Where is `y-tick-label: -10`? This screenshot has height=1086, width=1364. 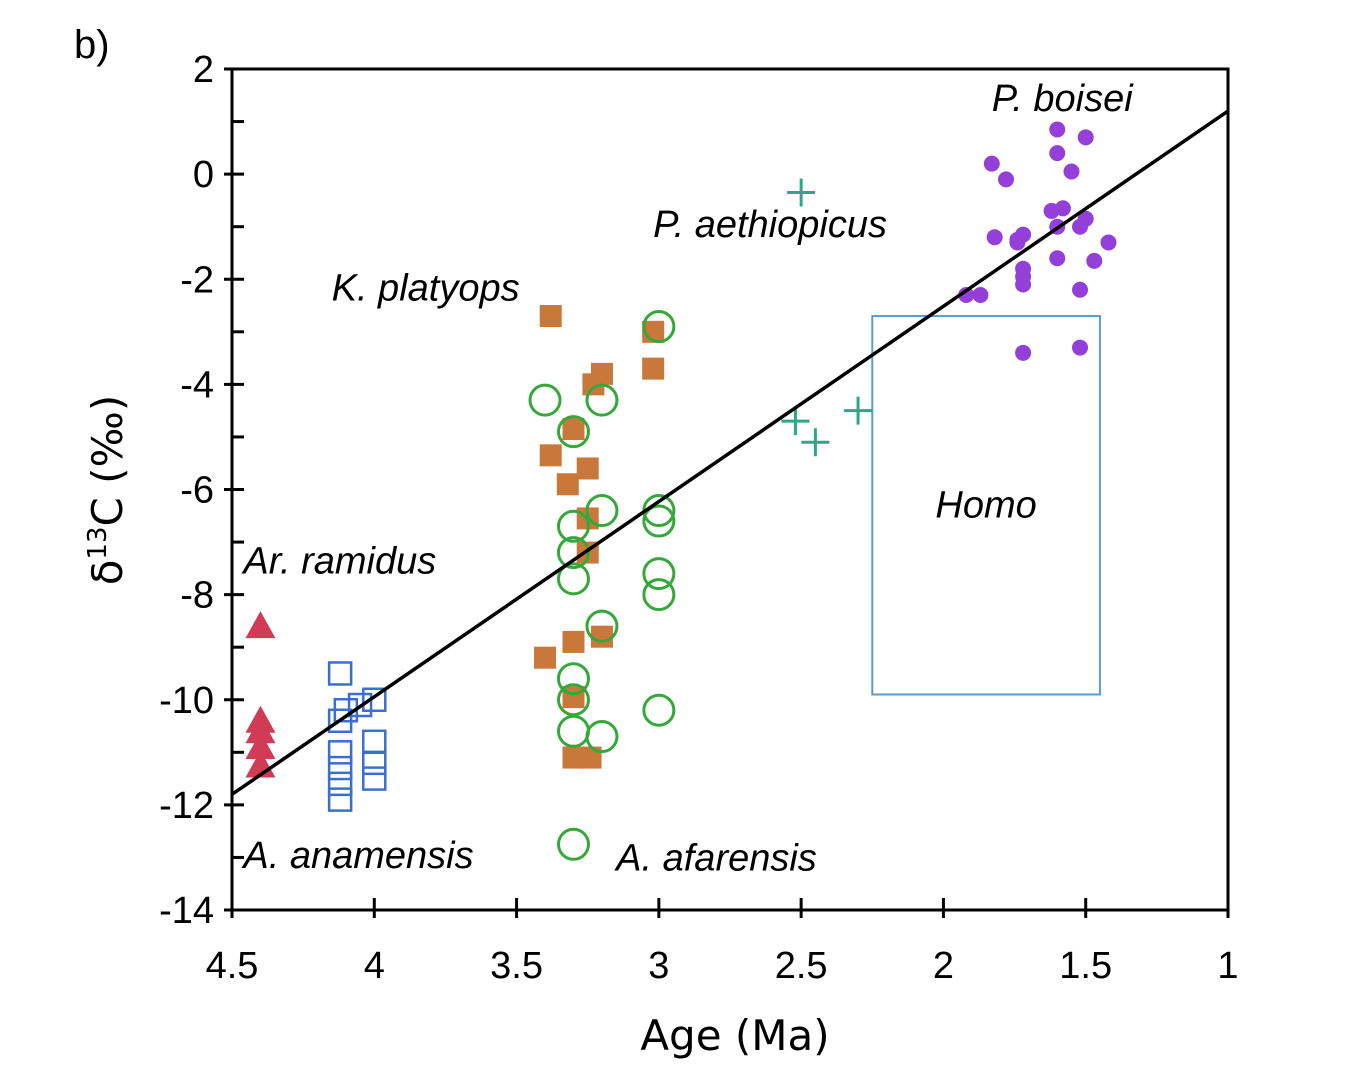 y-tick-label: -10 is located at coordinates (186, 701).